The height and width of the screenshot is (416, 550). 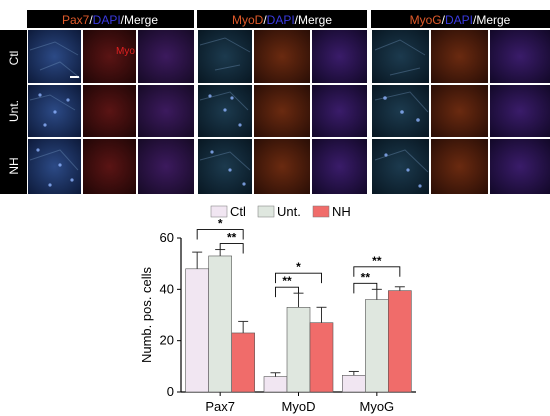 What do you see at coordinates (400, 111) in the screenshot?
I see `myog-dapi-unt` at bounding box center [400, 111].